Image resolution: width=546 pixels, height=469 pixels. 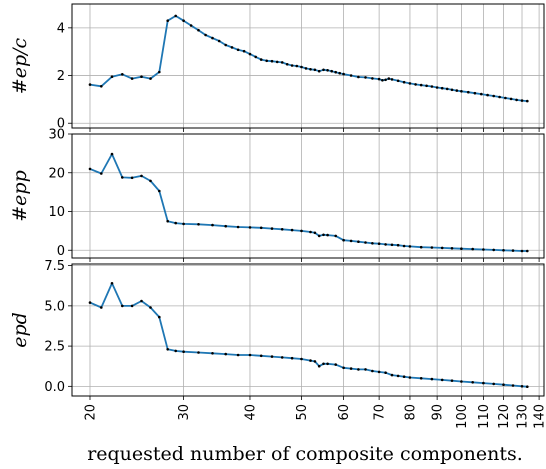 I want to click on y-tick-label: 30, so click(x=56, y=135).